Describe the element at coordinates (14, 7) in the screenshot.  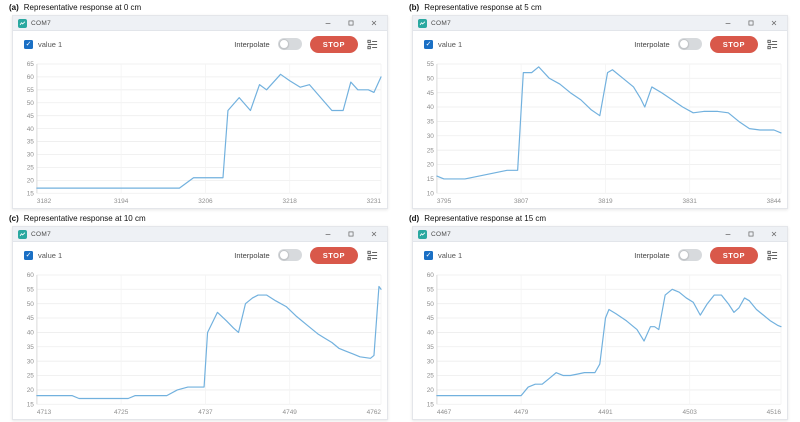
I see `caption-label: (a)` at that location.